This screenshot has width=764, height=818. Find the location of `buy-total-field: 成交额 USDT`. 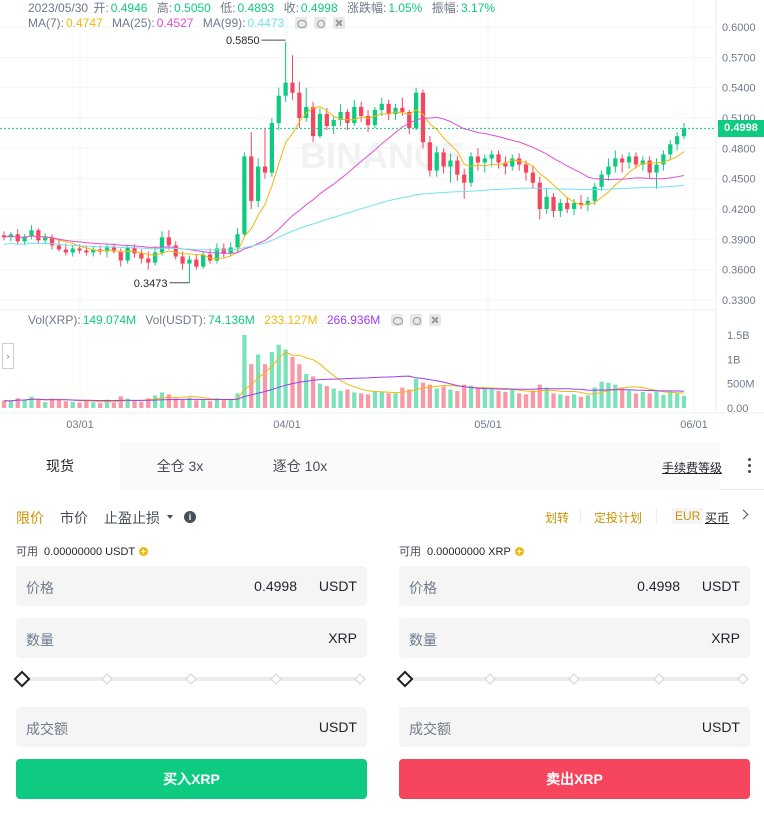

buy-total-field: 成交额 USDT is located at coordinates (191, 727).